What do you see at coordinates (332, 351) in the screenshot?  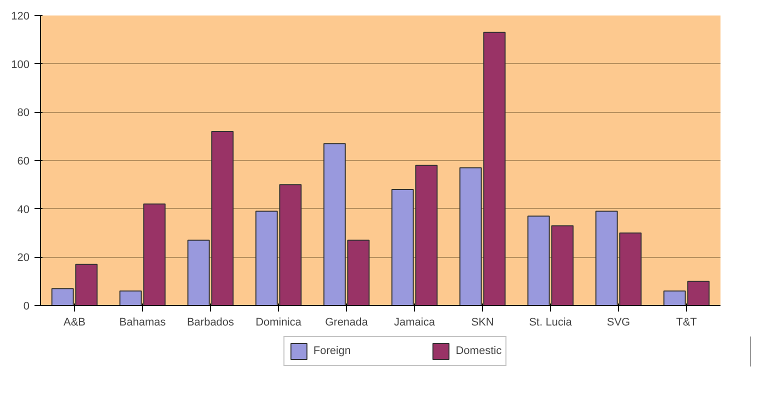 I see `legend-label: Foreign` at bounding box center [332, 351].